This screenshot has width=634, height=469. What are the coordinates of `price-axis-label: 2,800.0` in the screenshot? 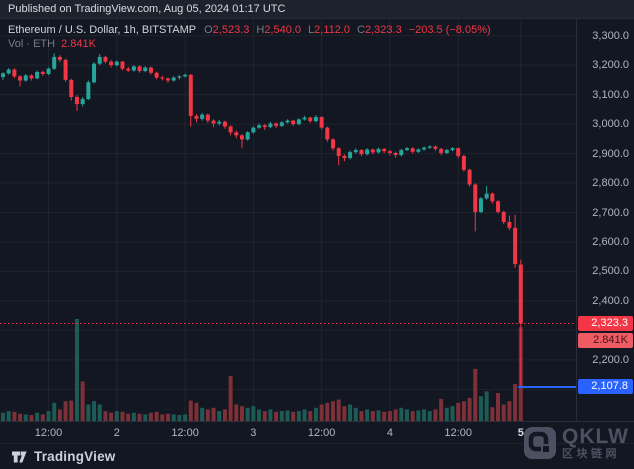 It's located at (610, 183).